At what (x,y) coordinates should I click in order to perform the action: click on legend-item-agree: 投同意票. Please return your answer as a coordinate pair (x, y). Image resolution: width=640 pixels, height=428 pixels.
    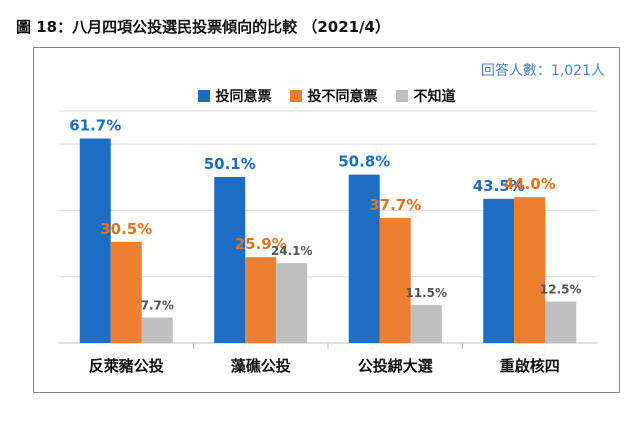
    Looking at the image, I should click on (234, 96).